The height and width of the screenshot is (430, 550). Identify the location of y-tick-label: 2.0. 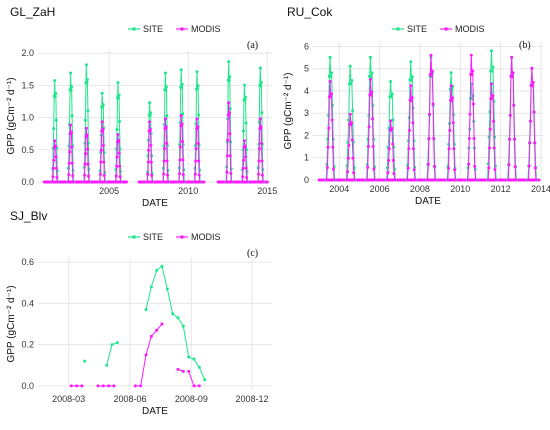
(27, 53).